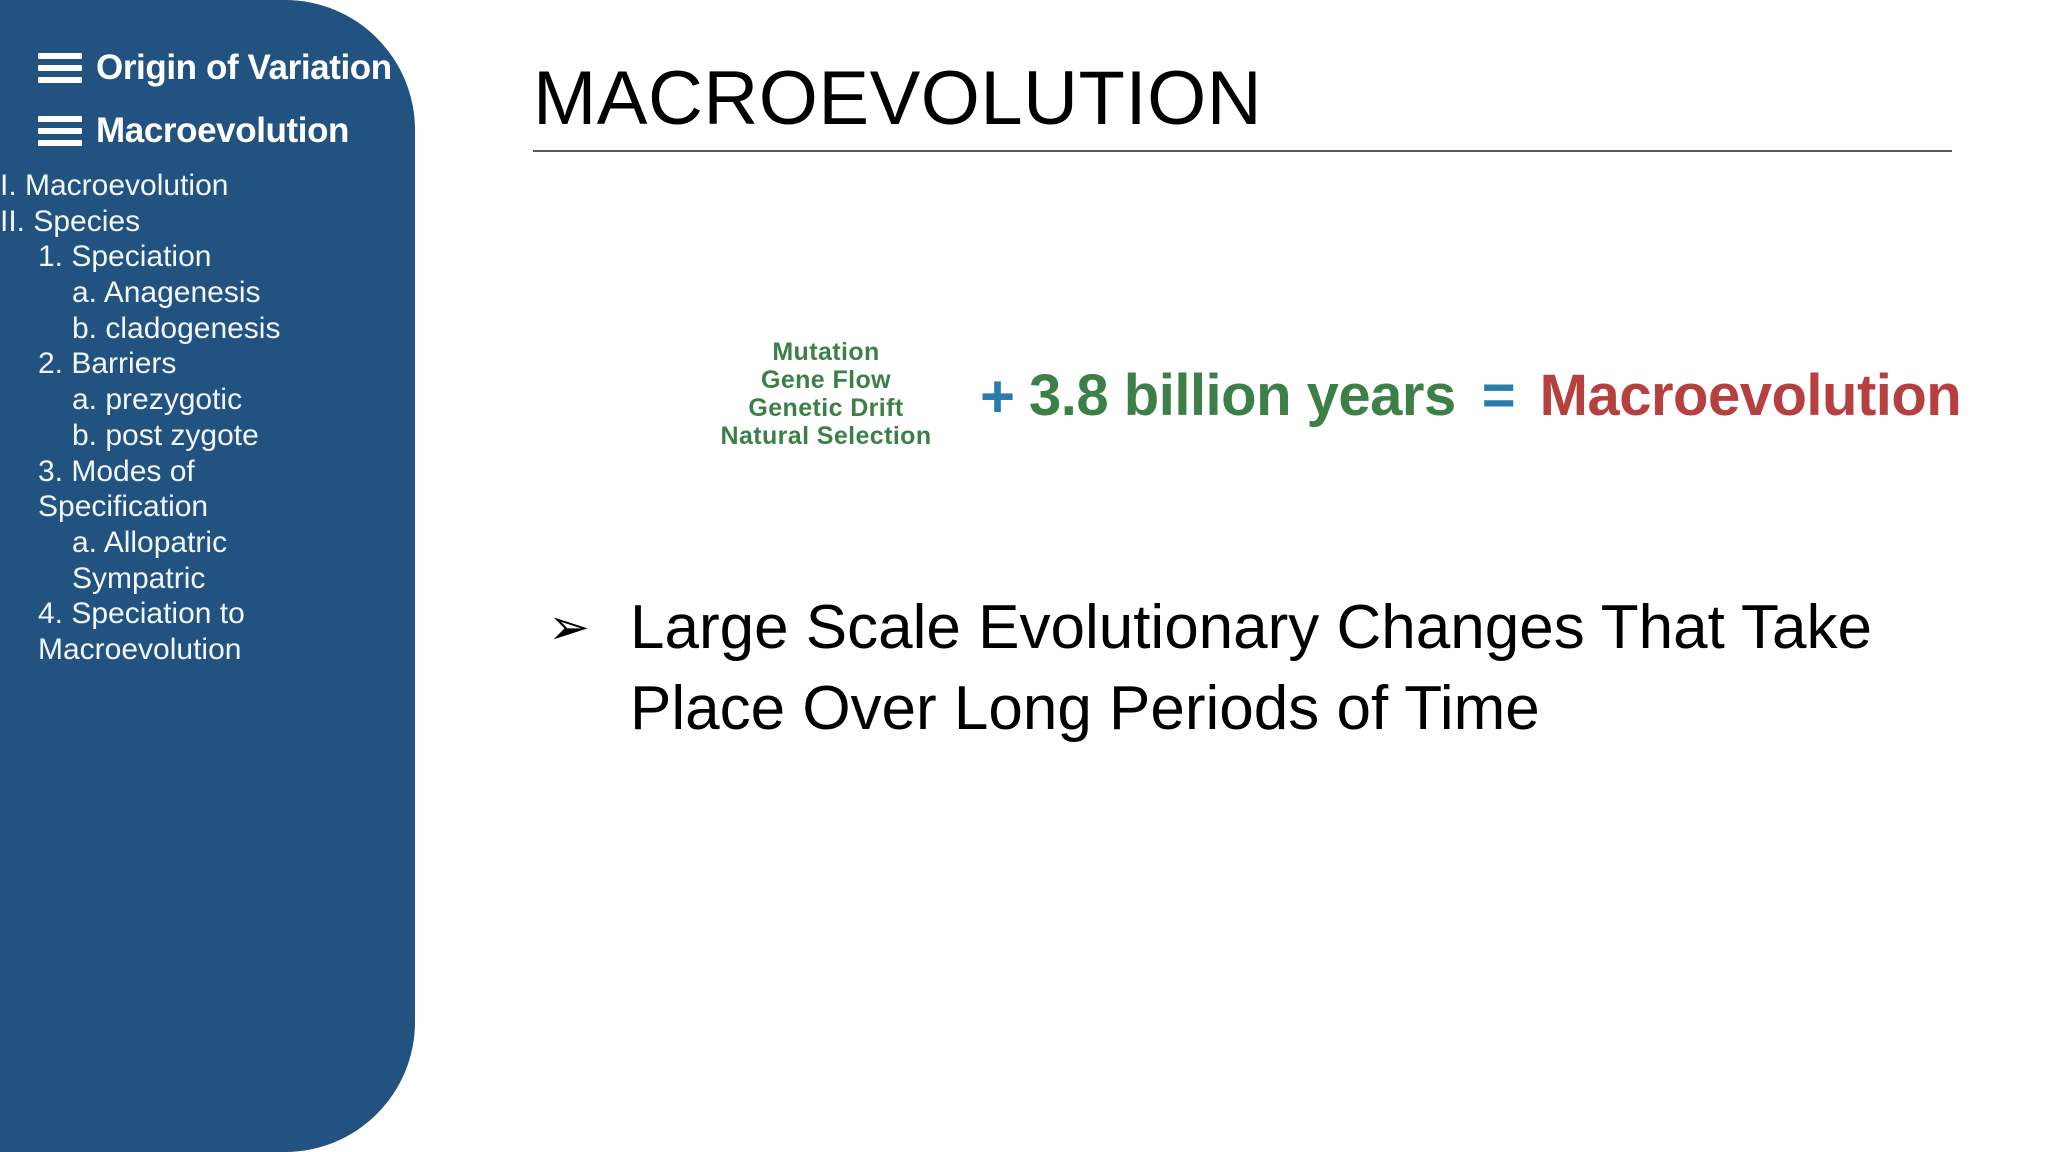 This screenshot has width=2048, height=1152. Describe the element at coordinates (70, 221) in the screenshot. I see `sidebar-item-ii-species: II. Species` at that location.